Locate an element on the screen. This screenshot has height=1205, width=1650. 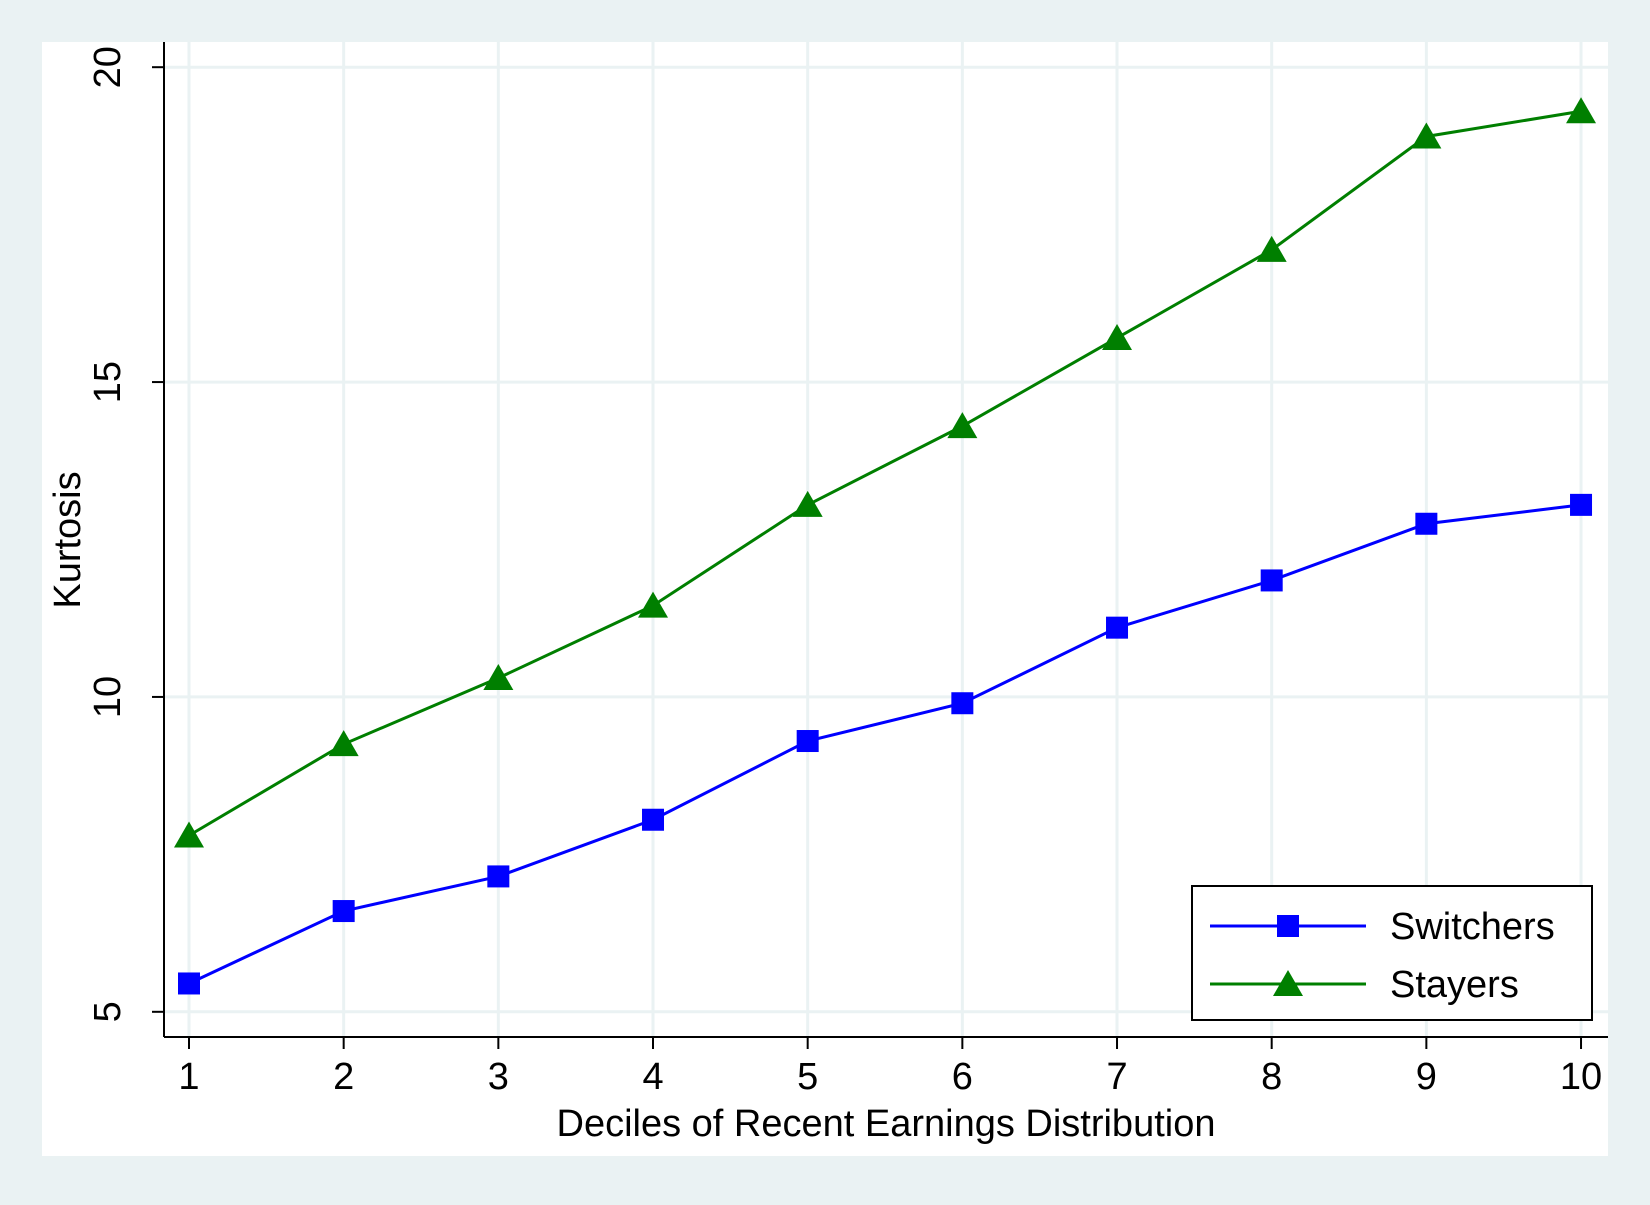
legend-switchers-marker is located at coordinates (1288, 926).